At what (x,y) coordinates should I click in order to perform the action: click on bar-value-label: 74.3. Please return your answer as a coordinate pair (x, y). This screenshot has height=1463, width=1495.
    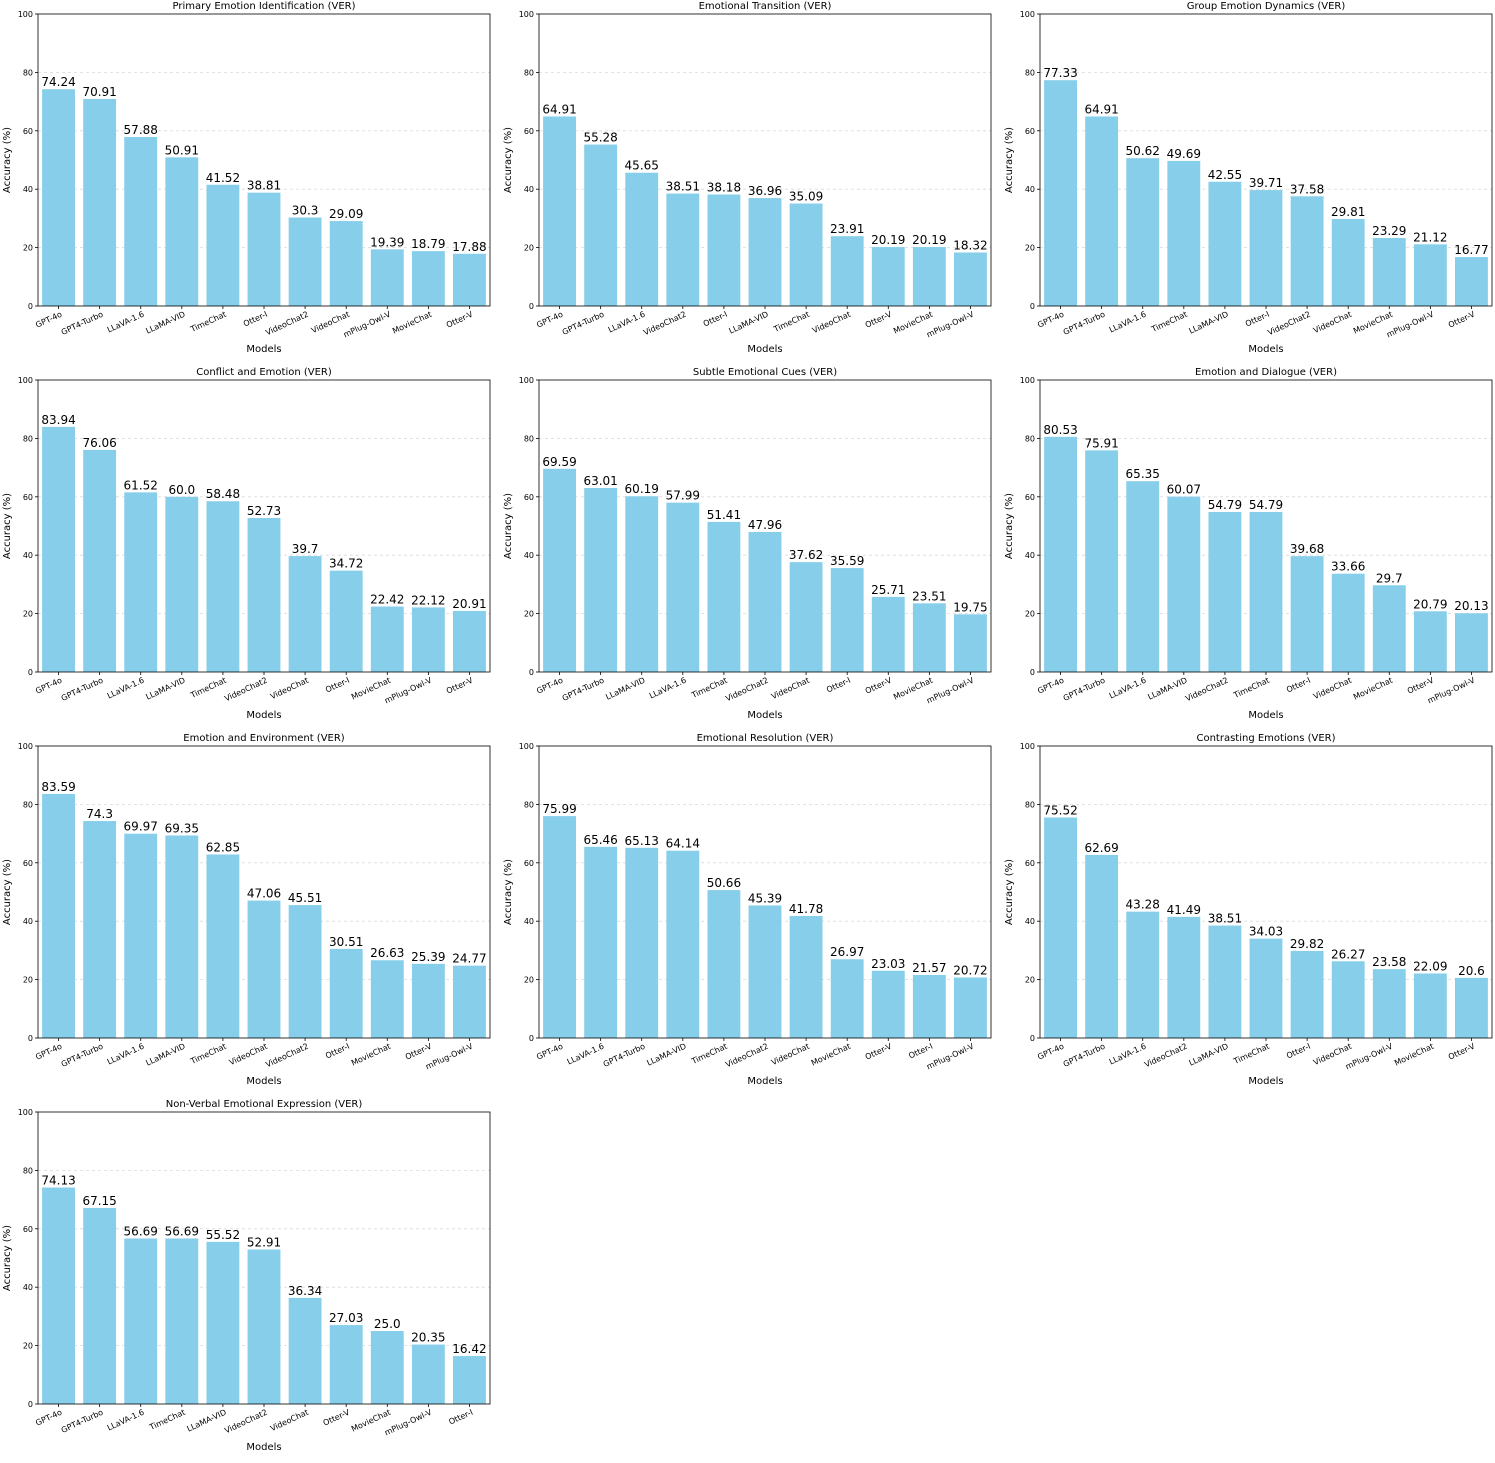
    Looking at the image, I should click on (99, 814).